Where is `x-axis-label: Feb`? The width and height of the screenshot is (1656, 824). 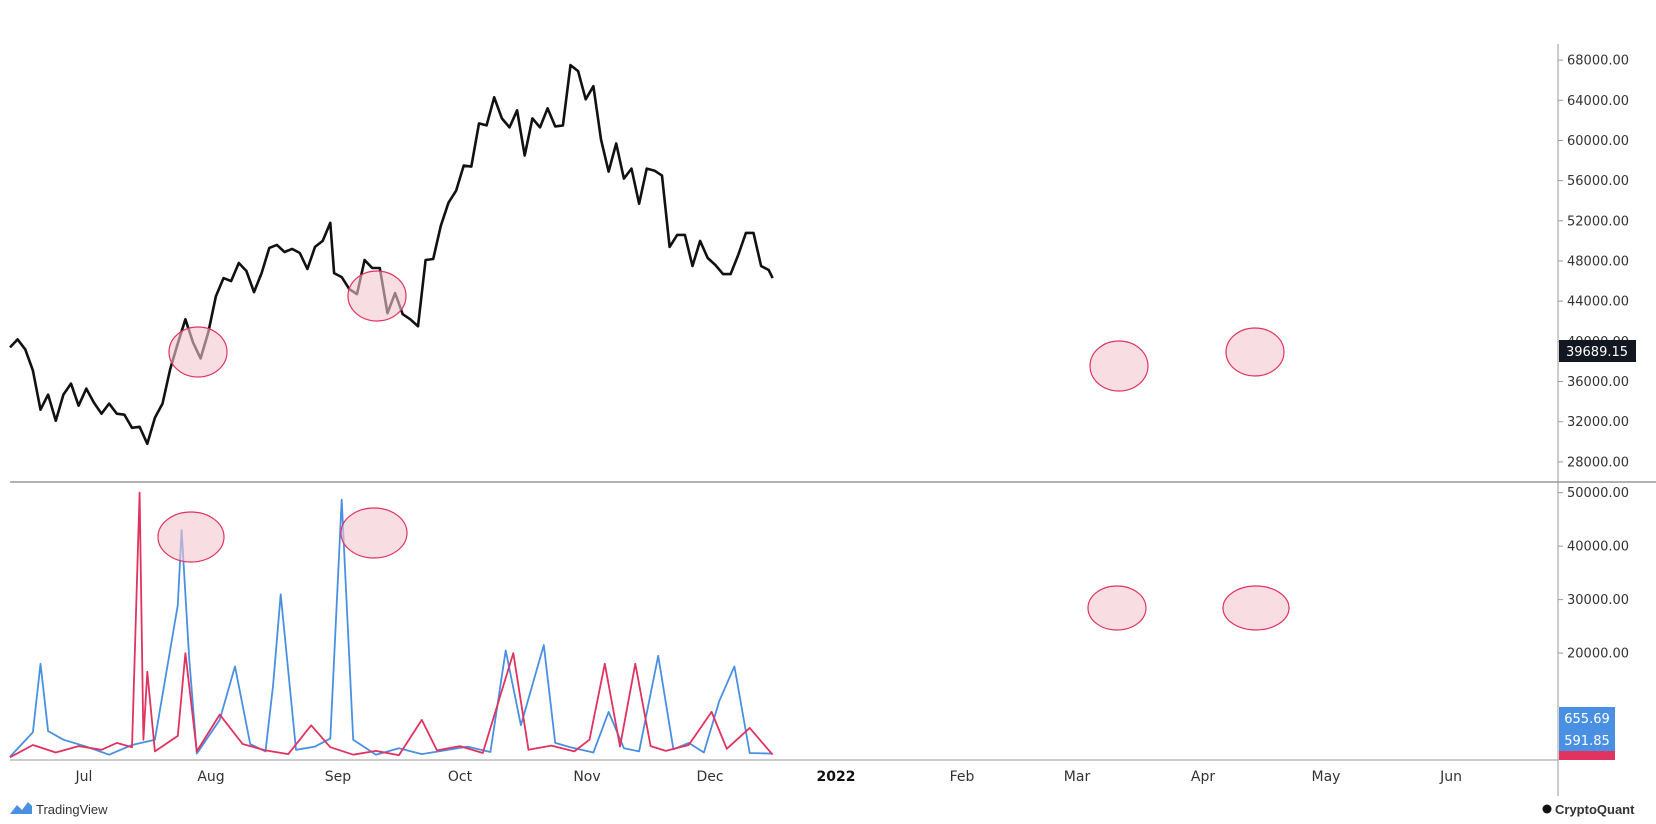 x-axis-label: Feb is located at coordinates (962, 777).